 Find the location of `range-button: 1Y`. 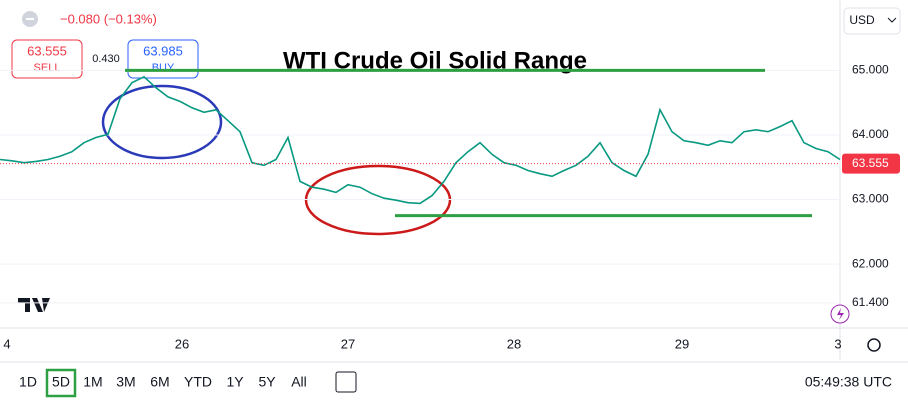

range-button: 1Y is located at coordinates (235, 382).